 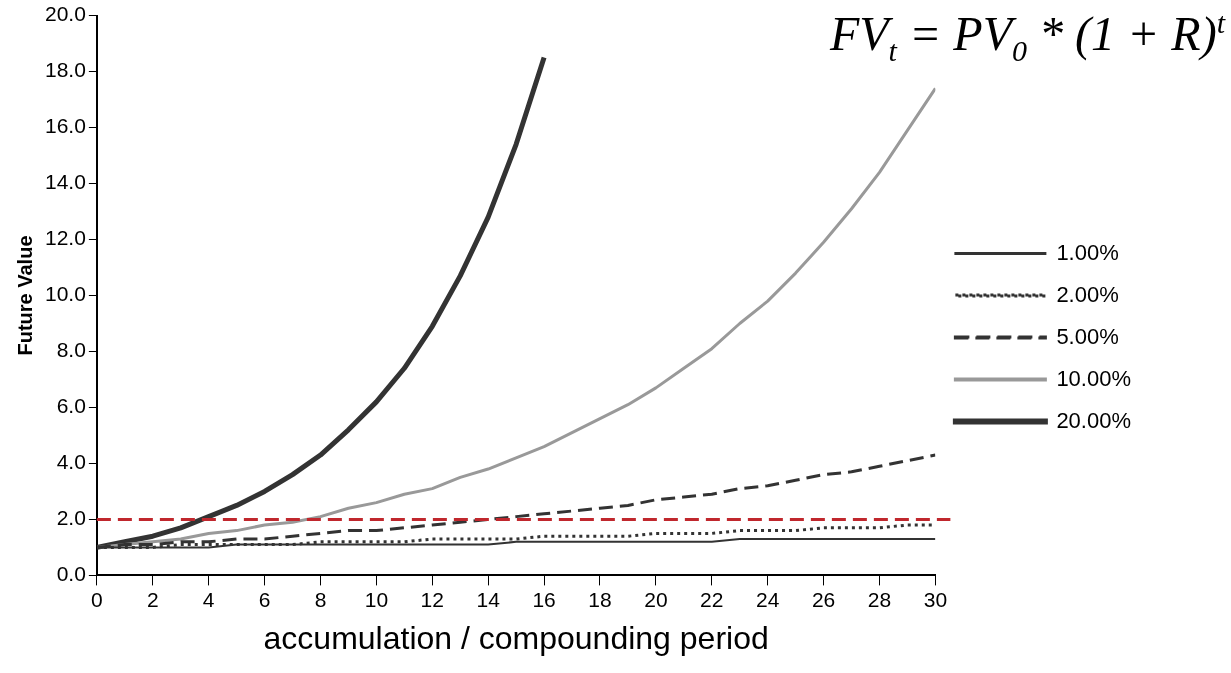 I want to click on x-tick-label: 16, so click(x=544, y=599).